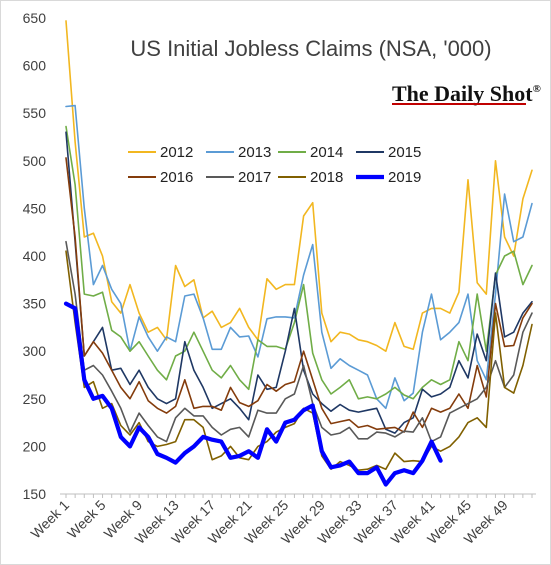 This screenshot has width=551, height=565. What do you see at coordinates (176, 177) in the screenshot?
I see `legend-label-2016: 2016` at bounding box center [176, 177].